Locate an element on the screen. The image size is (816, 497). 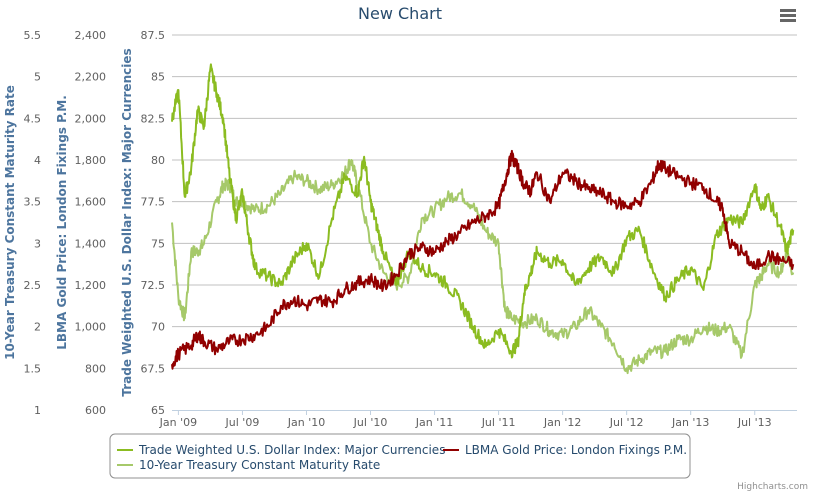
y-tick-label-treasury: 3 is located at coordinates (37, 243).